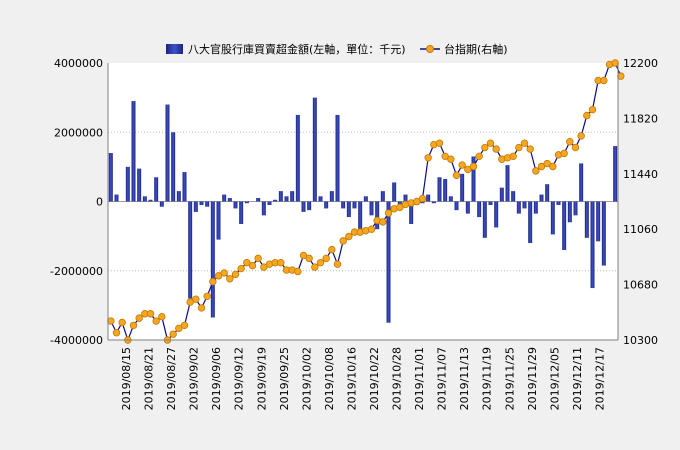 This screenshot has width=680, height=450. I want to click on left-tick-label: -4000000, so click(76, 340).